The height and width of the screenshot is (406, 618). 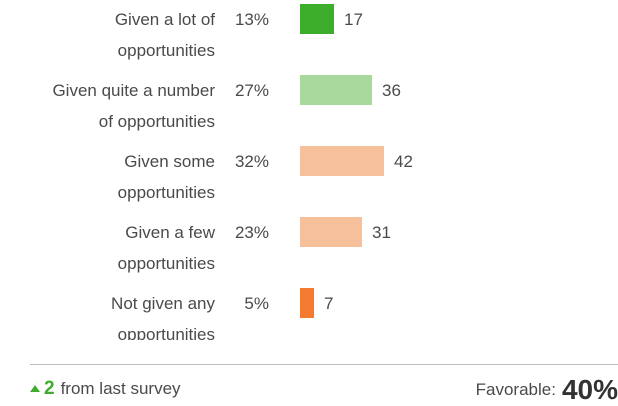 I want to click on category-label: Given a few, so click(x=170, y=232).